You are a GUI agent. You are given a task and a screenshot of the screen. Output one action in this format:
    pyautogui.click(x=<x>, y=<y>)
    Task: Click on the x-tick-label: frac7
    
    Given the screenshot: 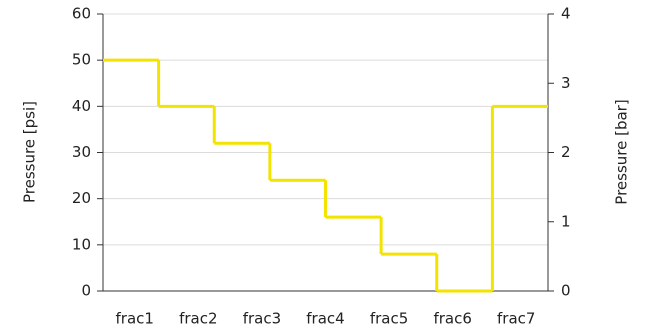 What is the action you would take?
    pyautogui.click(x=516, y=319)
    